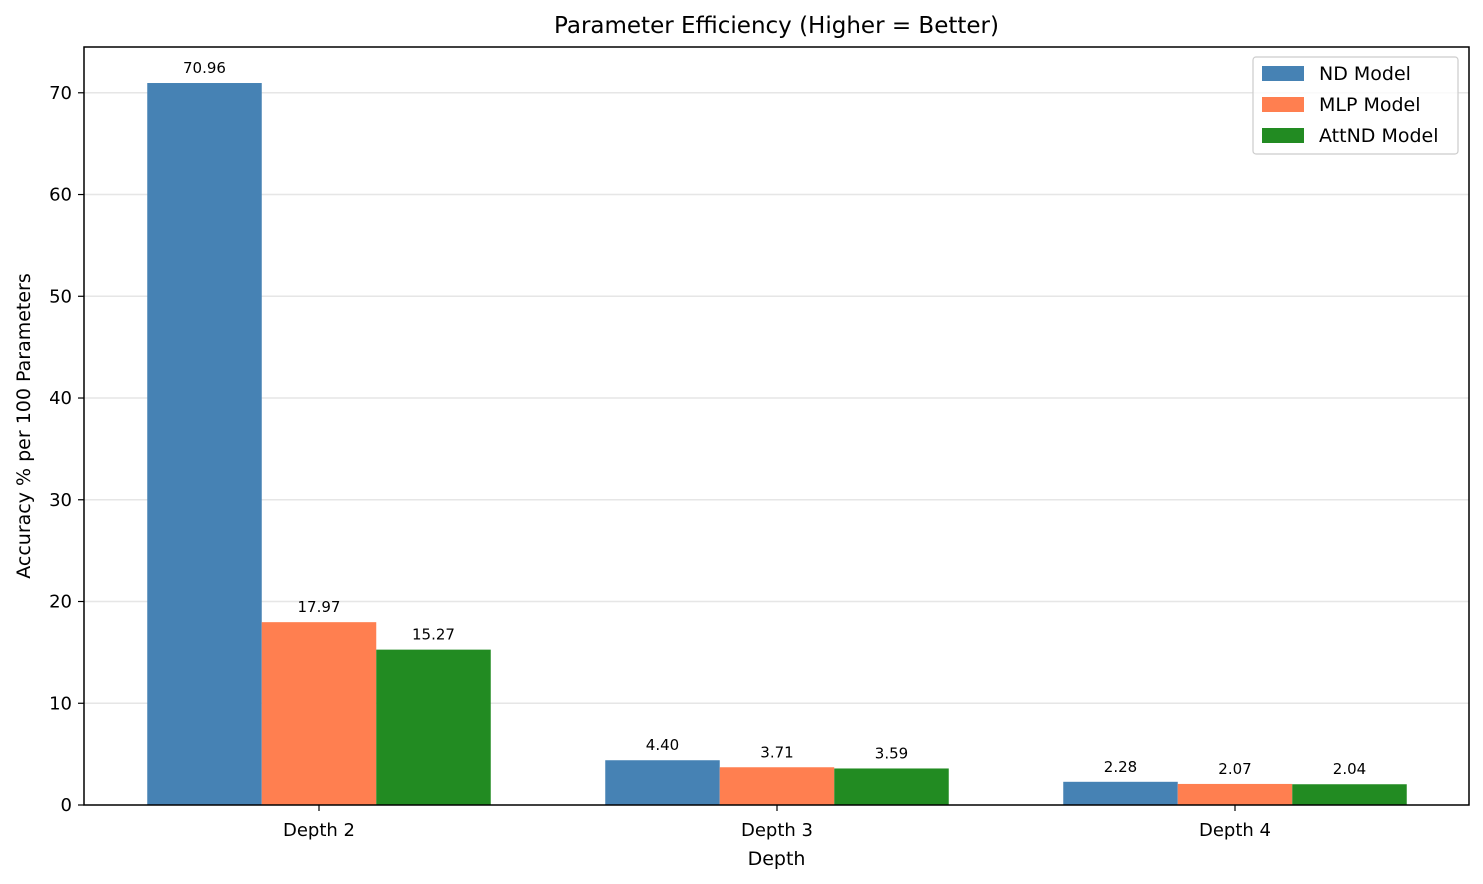  Describe the element at coordinates (662, 745) in the screenshot. I see `data-label: 4.40` at that location.